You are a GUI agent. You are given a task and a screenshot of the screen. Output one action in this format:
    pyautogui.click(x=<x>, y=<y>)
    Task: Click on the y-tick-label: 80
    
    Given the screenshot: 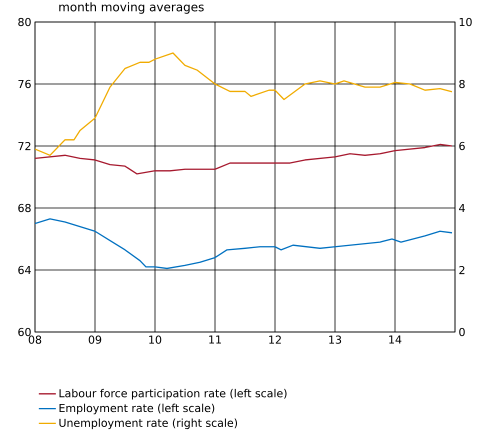 What is the action you would take?
    pyautogui.click(x=24, y=22)
    